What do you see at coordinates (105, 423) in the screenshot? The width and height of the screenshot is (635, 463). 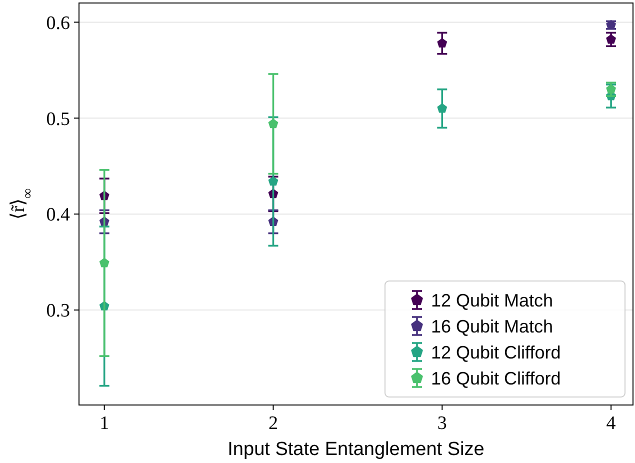 I see `x-tick-label: 1` at bounding box center [105, 423].